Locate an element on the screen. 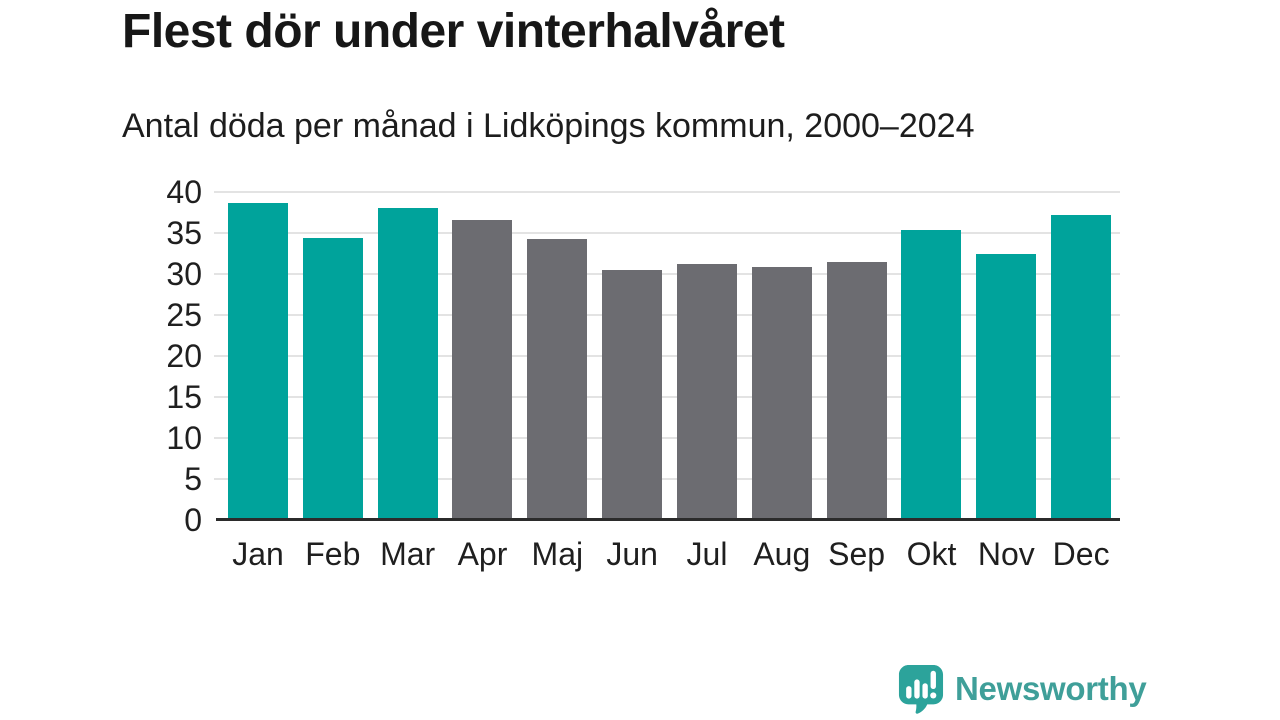 The height and width of the screenshot is (720, 1280). x-tick-label-okt: Okt is located at coordinates (931, 554).